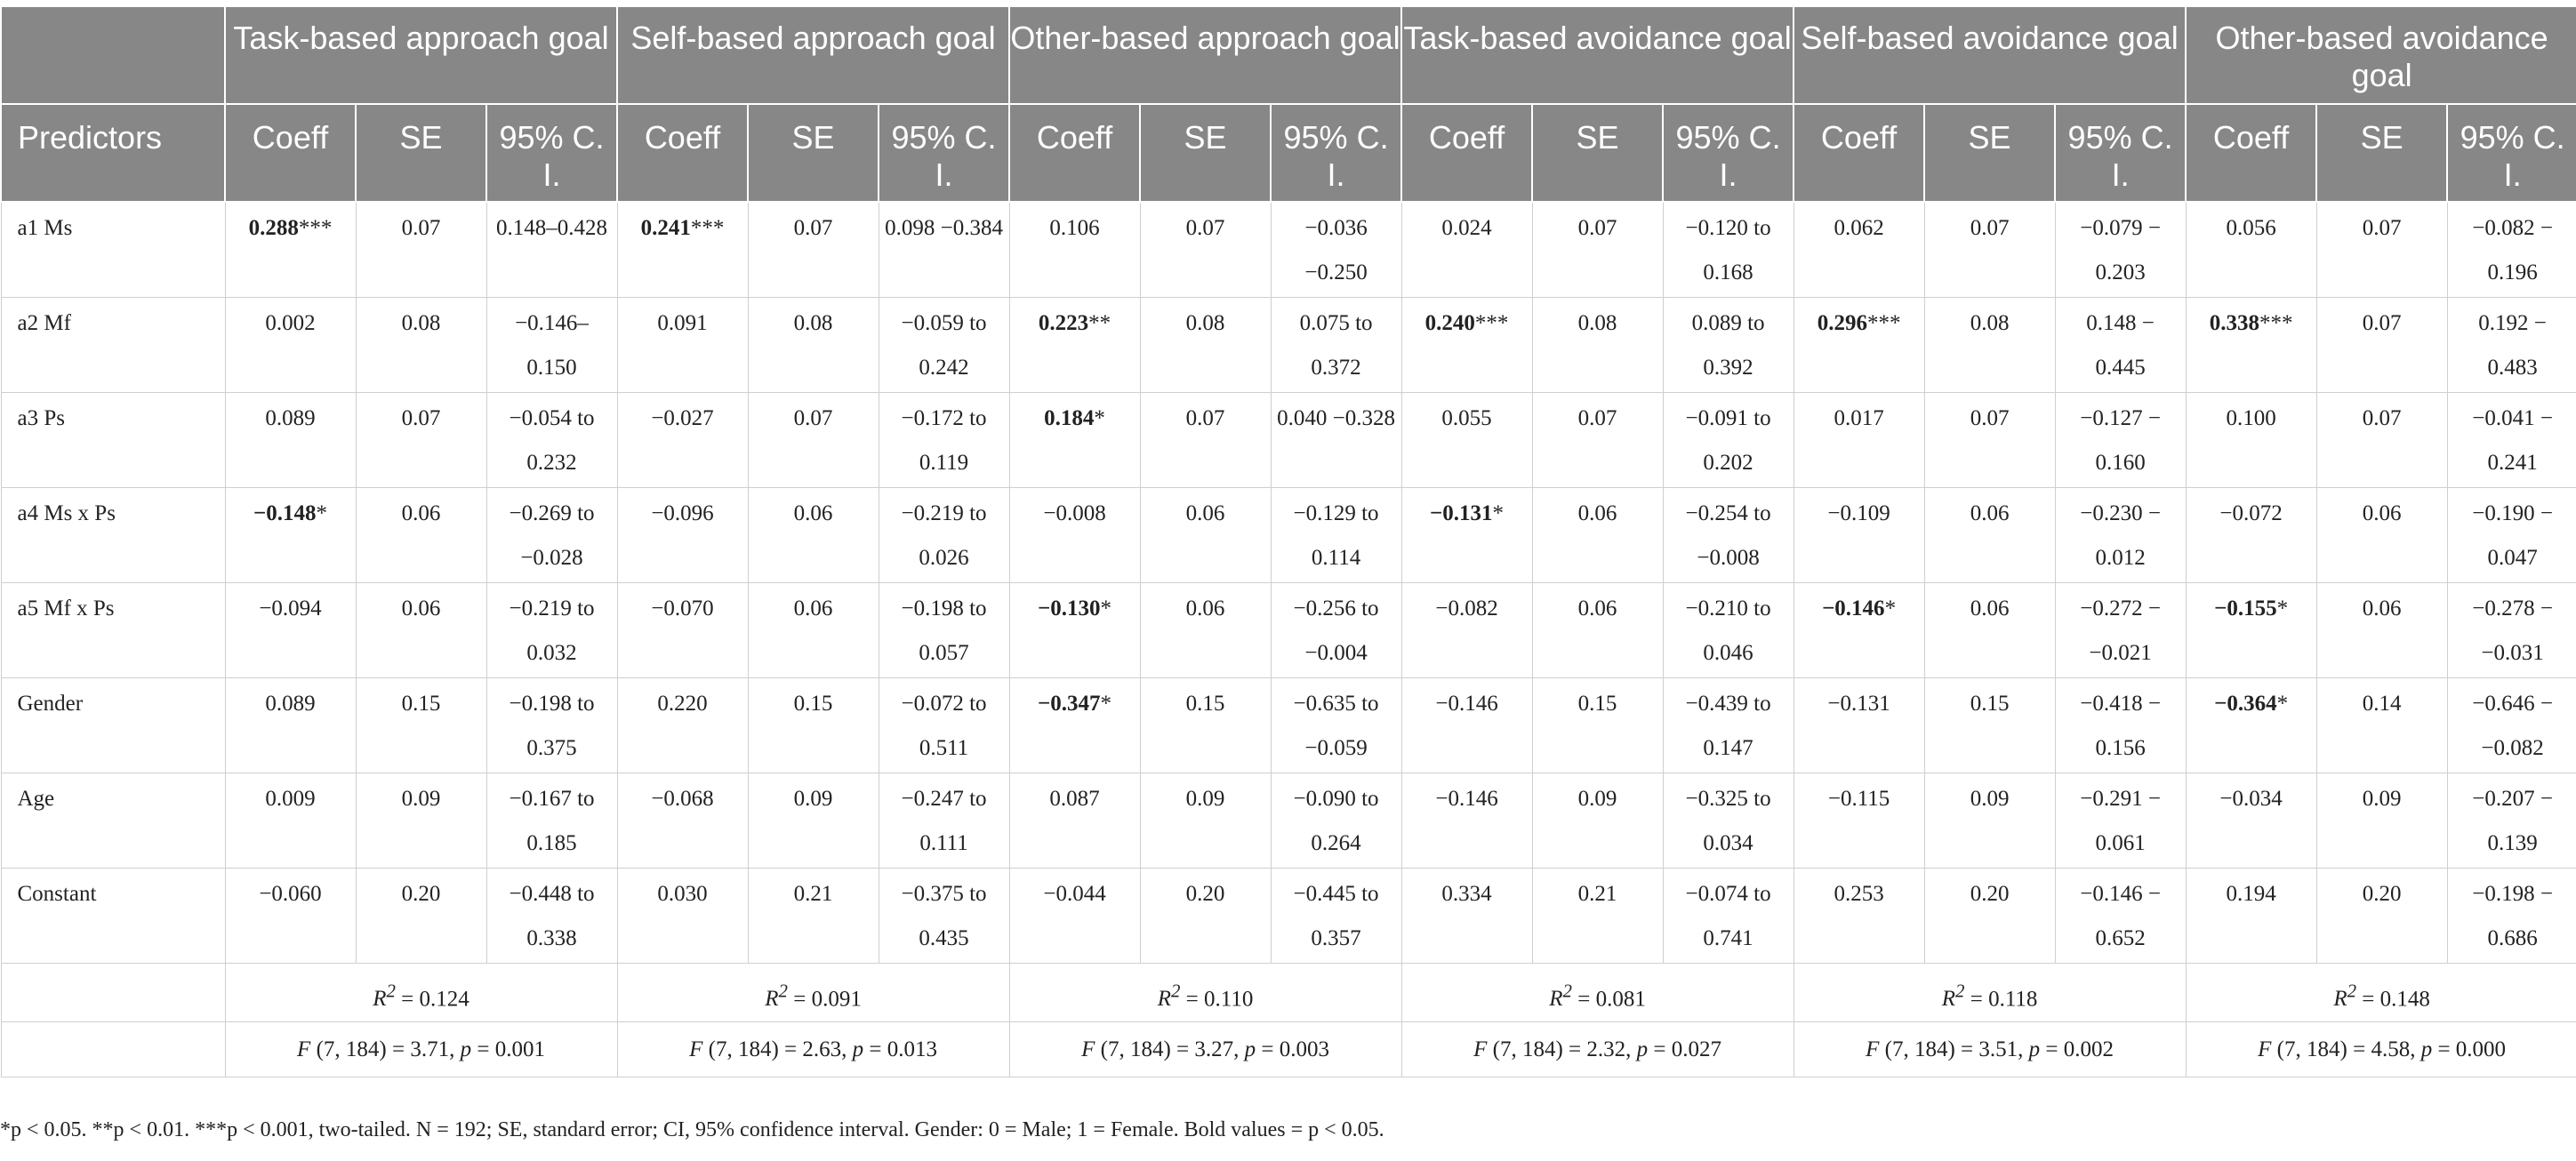 This screenshot has width=2576, height=1161. I want to click on ci-cell: −0.127 − 0.160, so click(2120, 439).